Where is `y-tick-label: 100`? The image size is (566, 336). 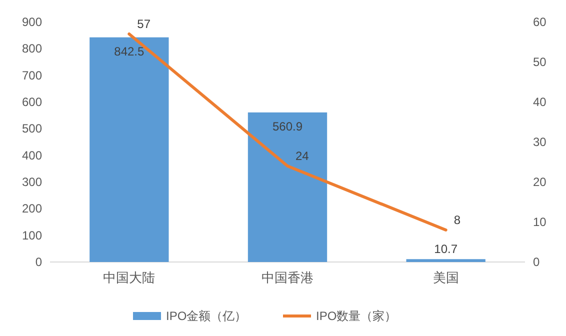 y-tick-label: 100 is located at coordinates (32, 235).